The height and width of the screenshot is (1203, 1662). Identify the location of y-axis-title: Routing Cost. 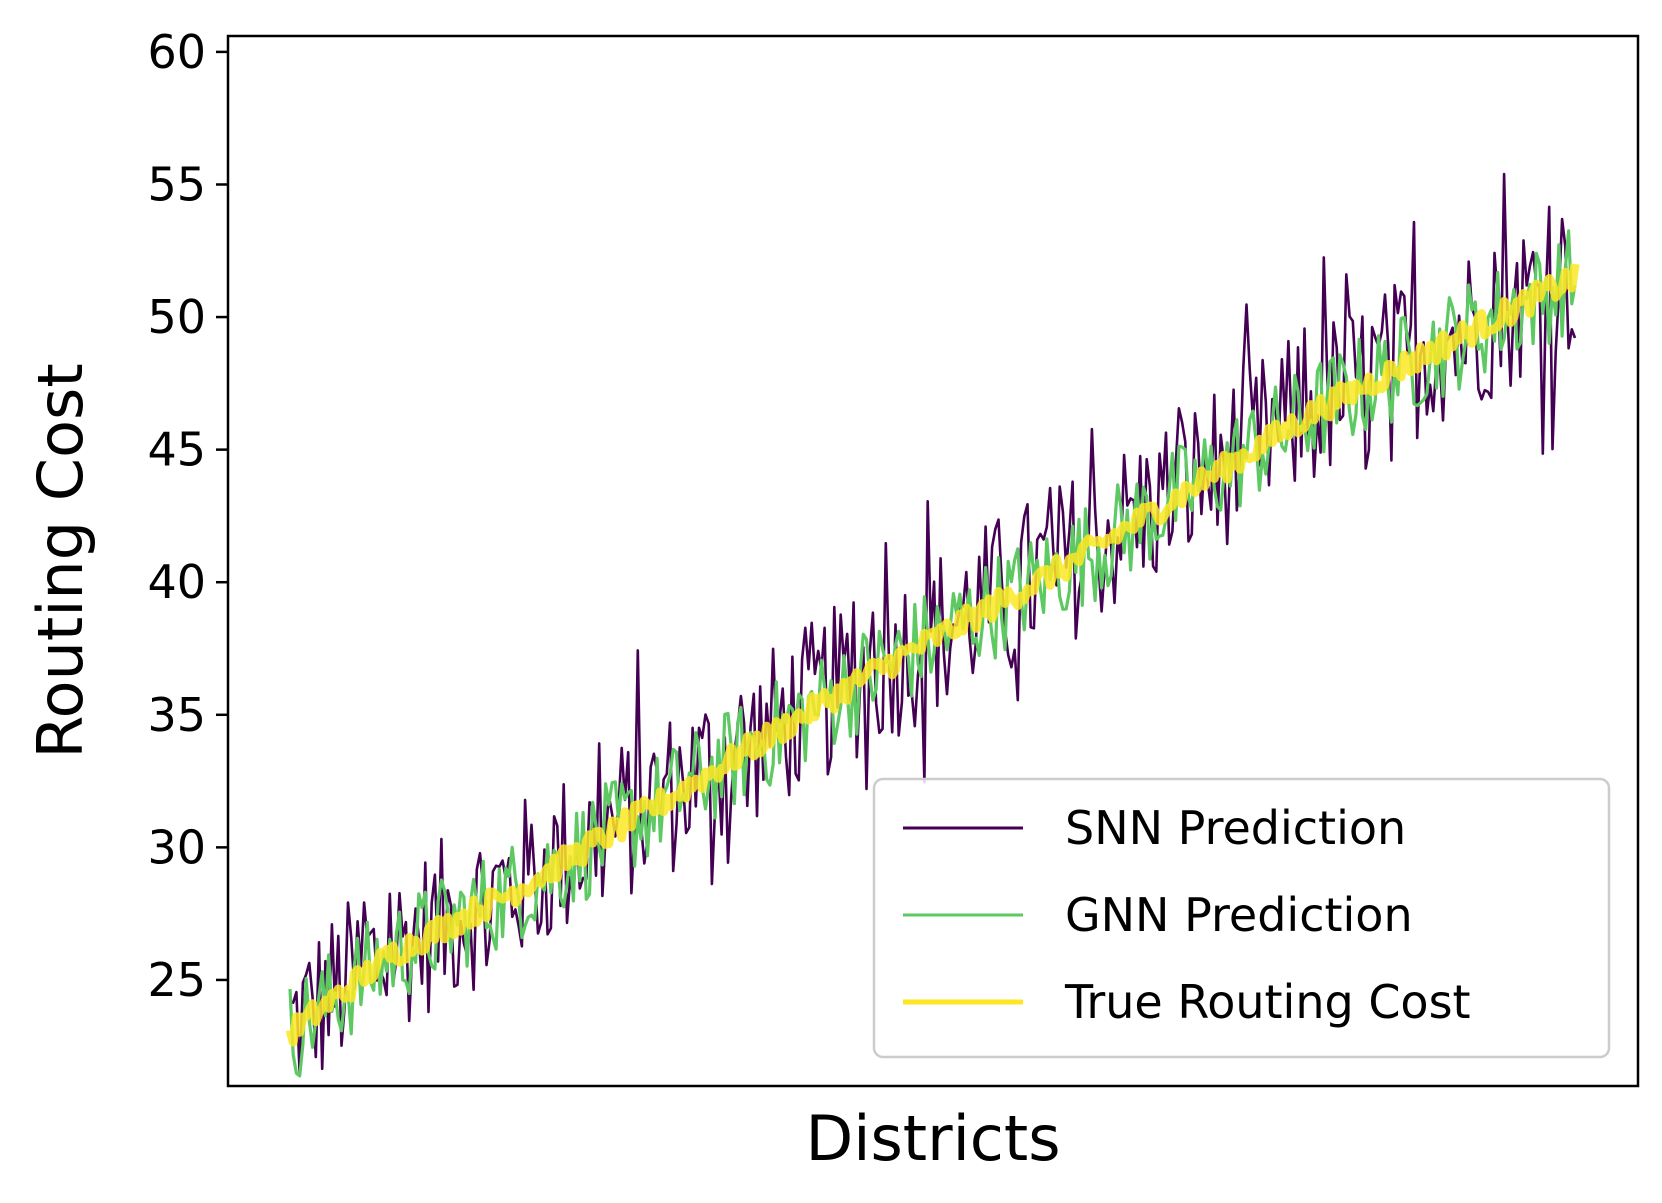
(60, 560).